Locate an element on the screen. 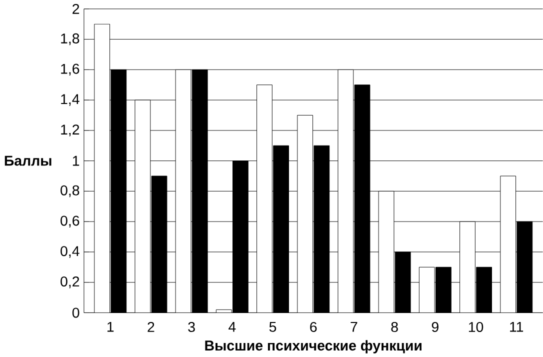  x-tick-label: 5 is located at coordinates (272, 327).